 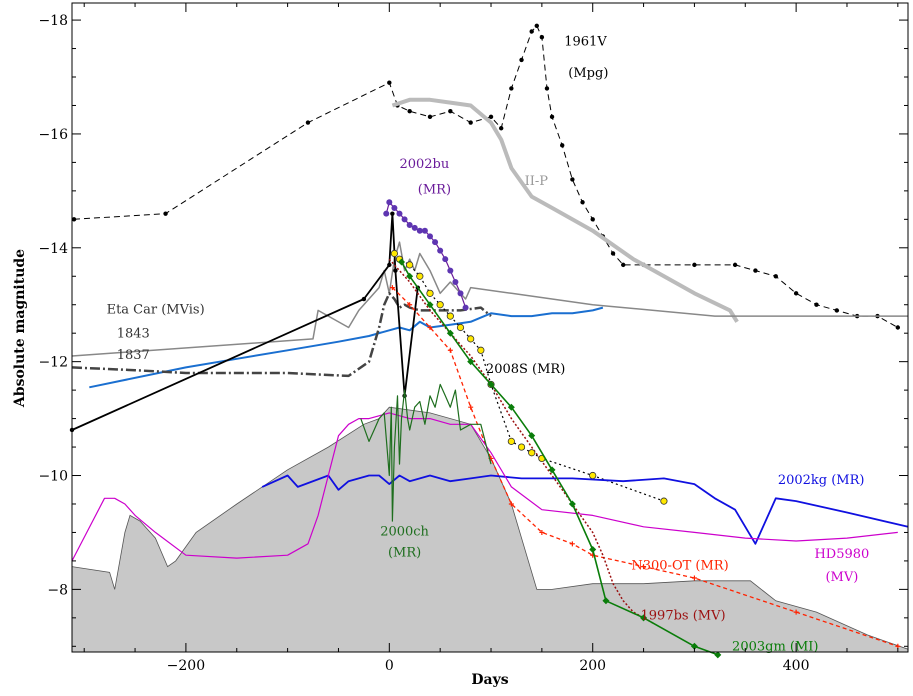 What do you see at coordinates (53, 249) in the screenshot?
I see `y-tick-label-3: −14` at bounding box center [53, 249].